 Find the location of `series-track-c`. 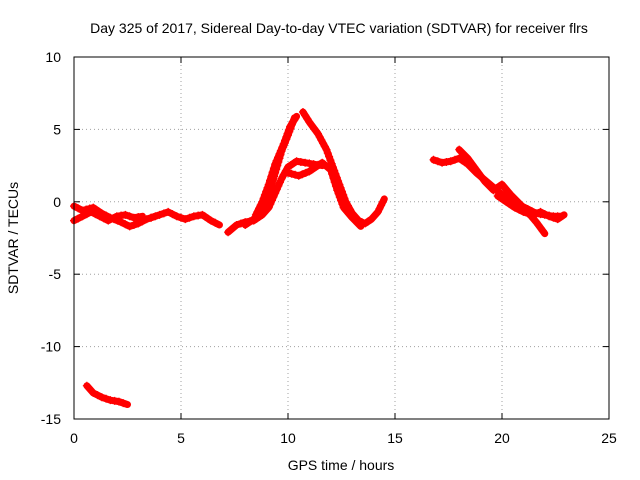

series-track-c is located at coordinates (185, 218).